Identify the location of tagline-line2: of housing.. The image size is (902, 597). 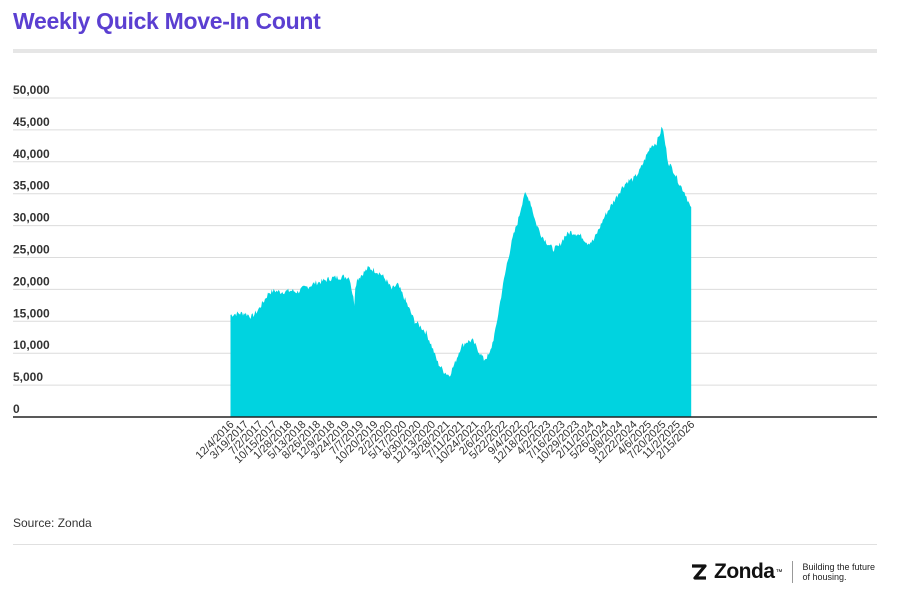
(824, 577).